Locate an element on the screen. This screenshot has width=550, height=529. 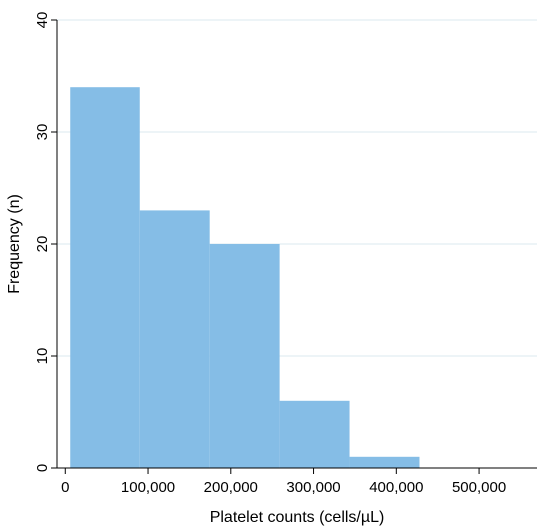
y-tick-label-10: 10 is located at coordinates (42, 356).